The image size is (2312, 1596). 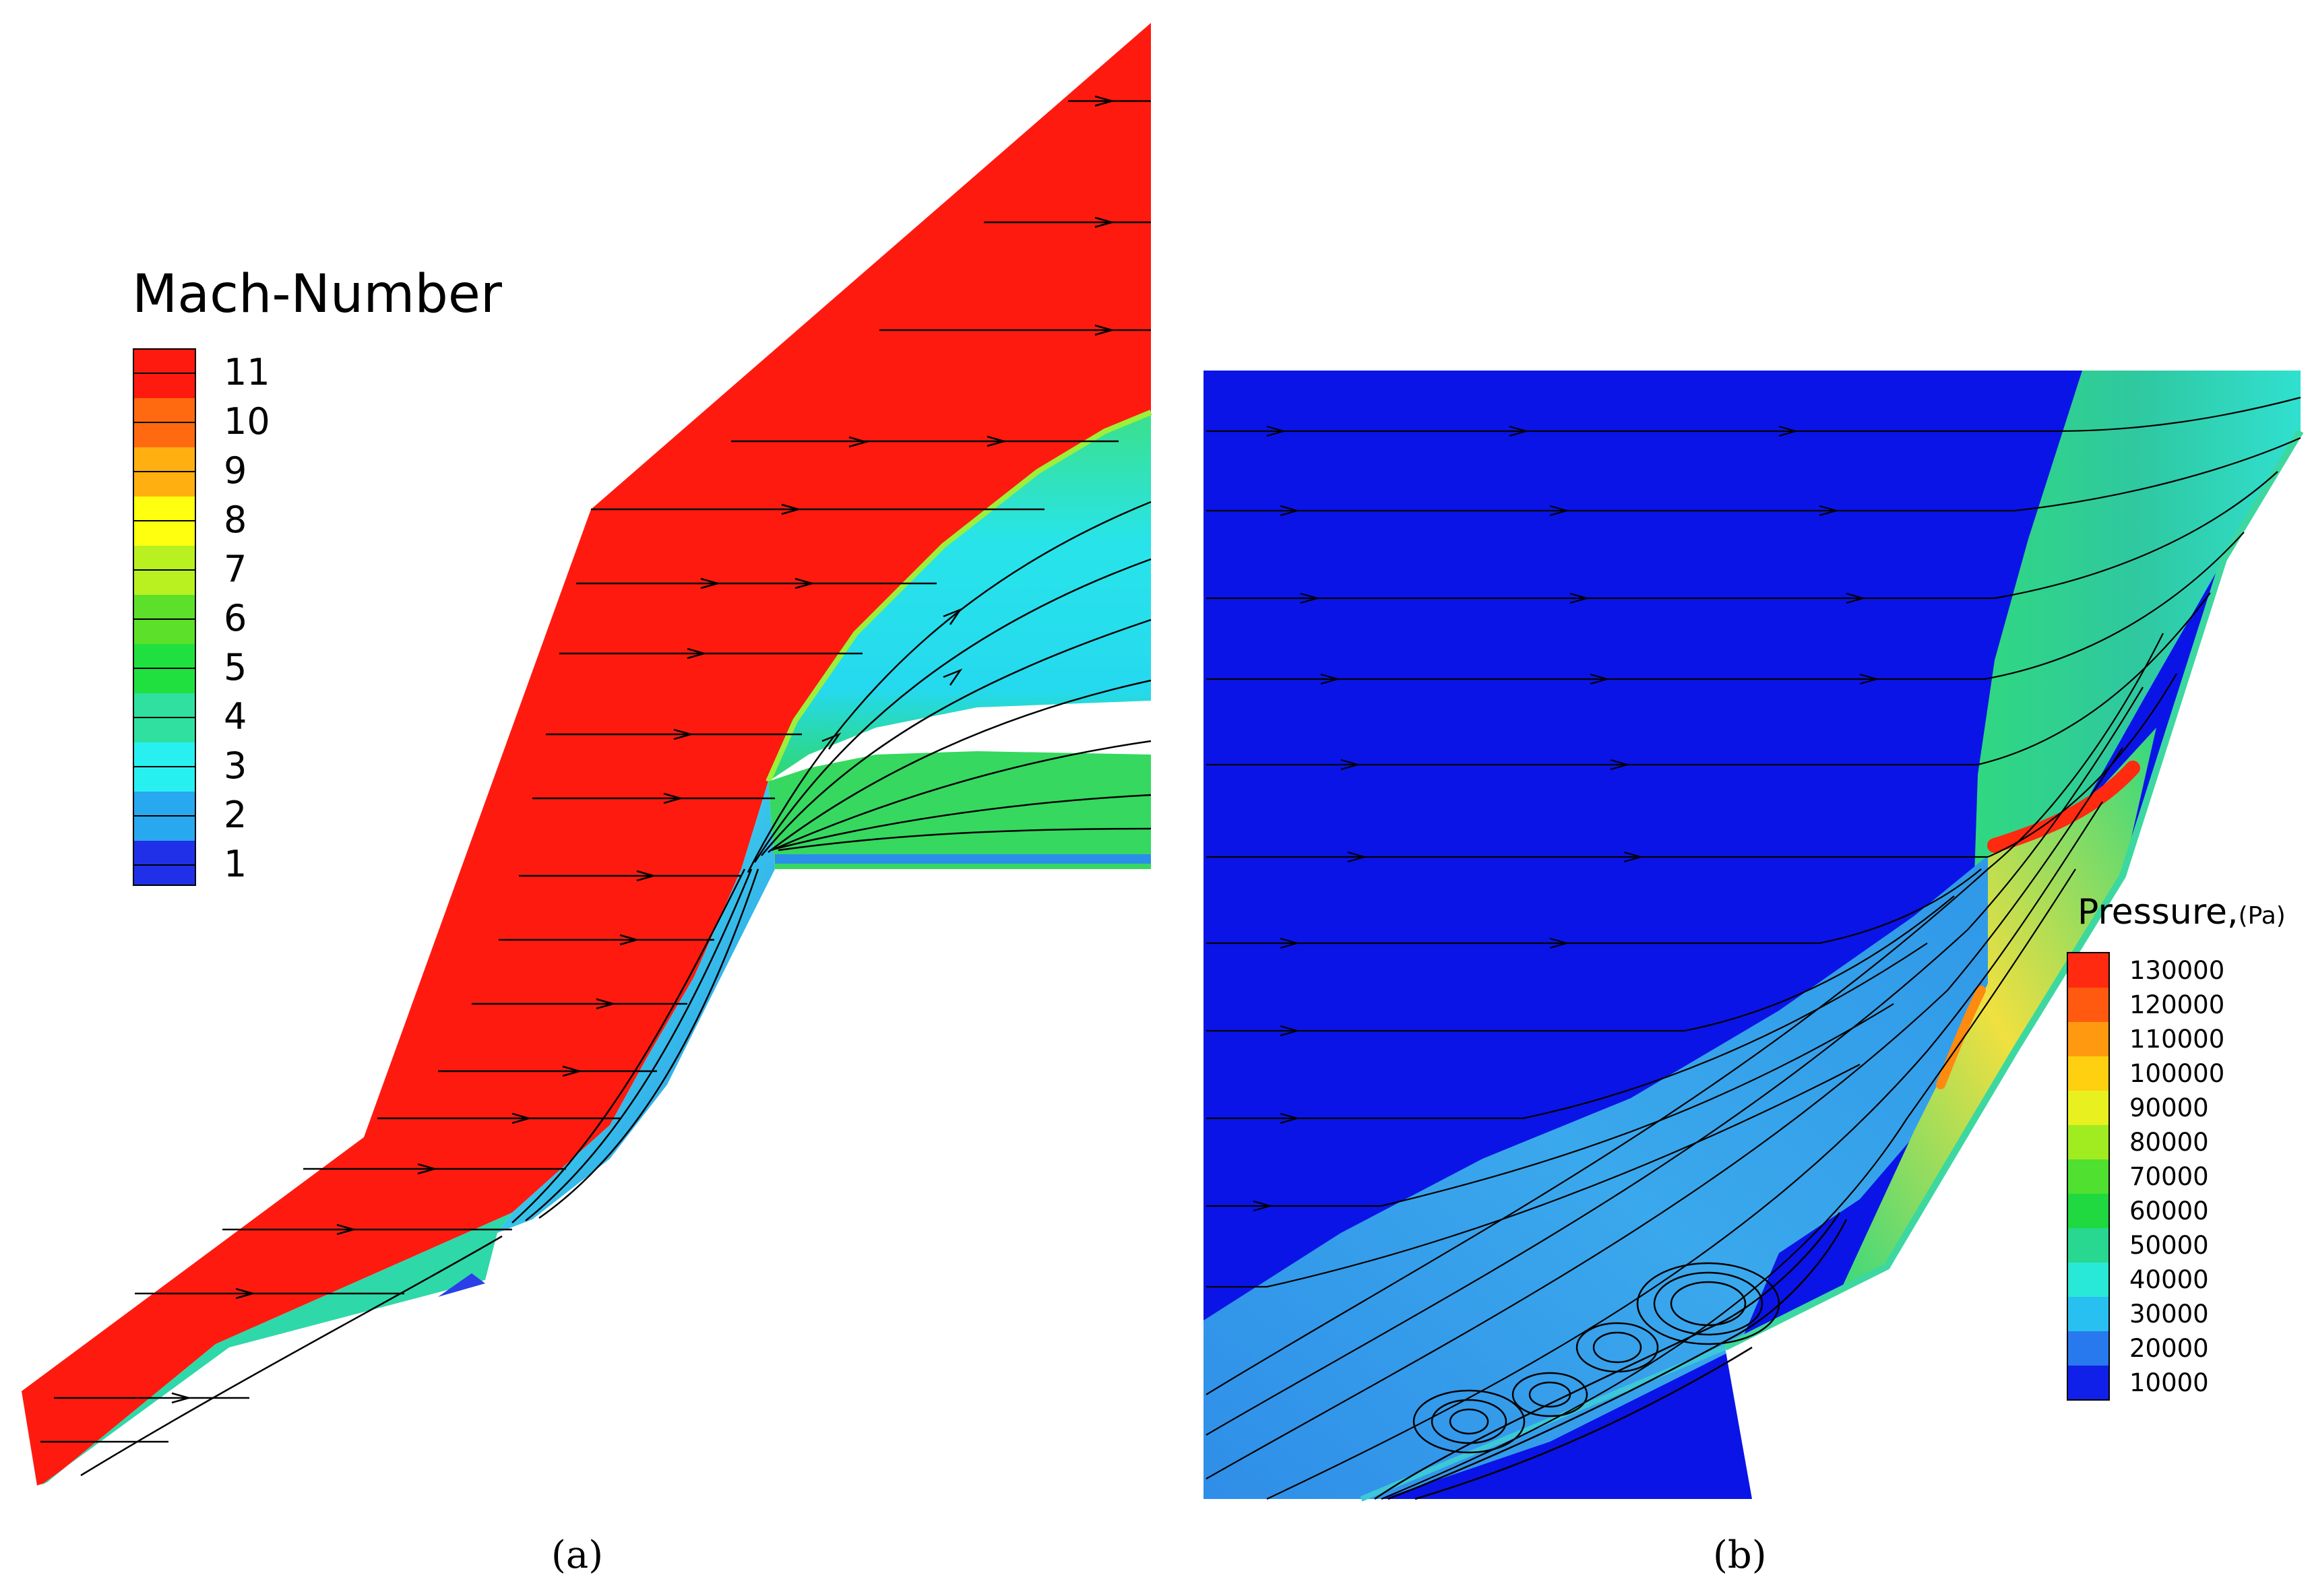 What do you see at coordinates (2169, 1210) in the screenshot?
I see `pressure-legend-label: 60000` at bounding box center [2169, 1210].